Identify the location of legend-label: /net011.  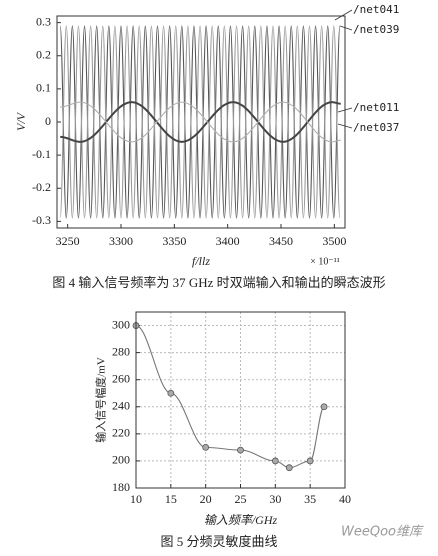
(376, 107).